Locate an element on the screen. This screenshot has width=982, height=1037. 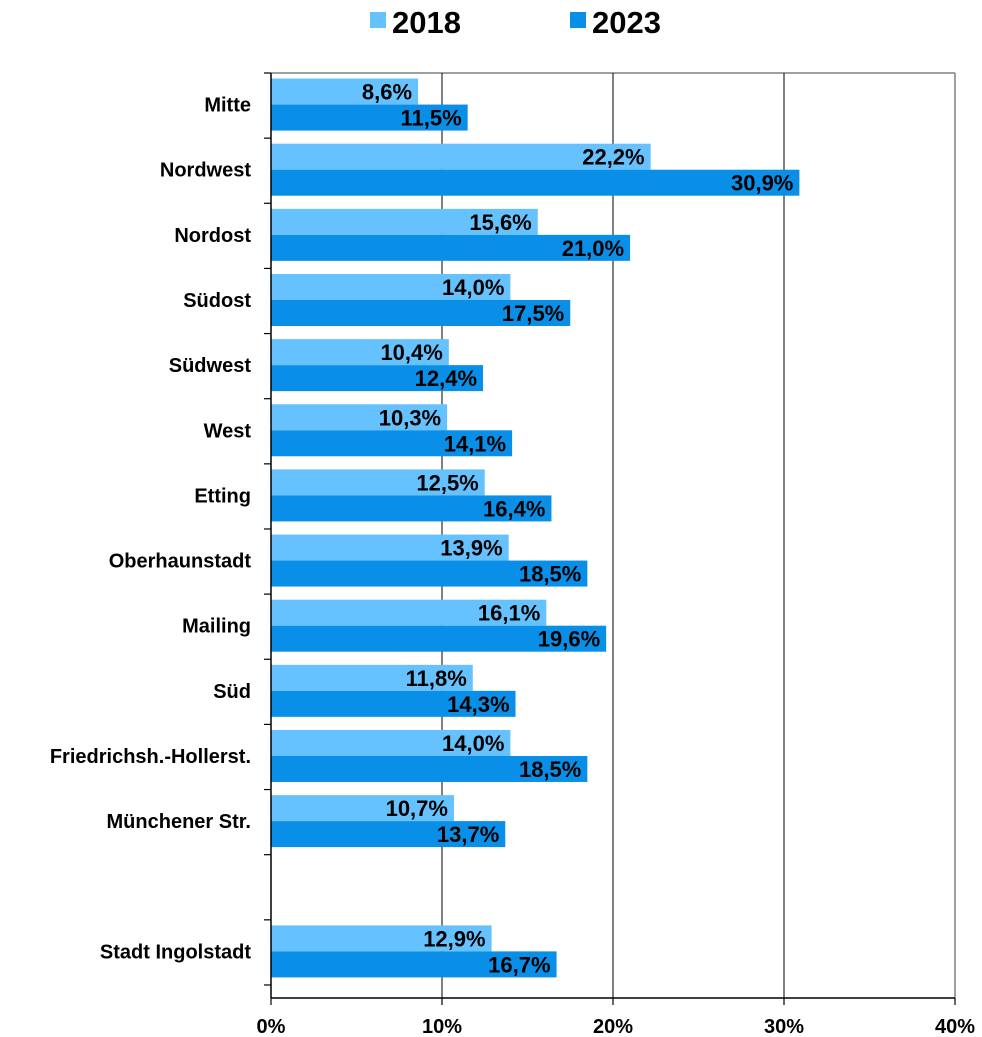
legend: 2018 2023 is located at coordinates (515, 22).